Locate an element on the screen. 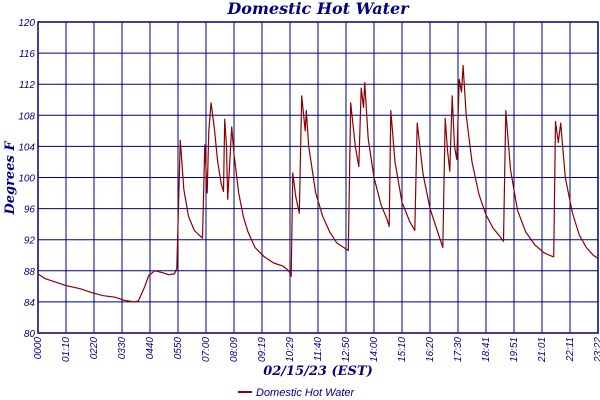  x-tick-label: 18:41 is located at coordinates (486, 349).